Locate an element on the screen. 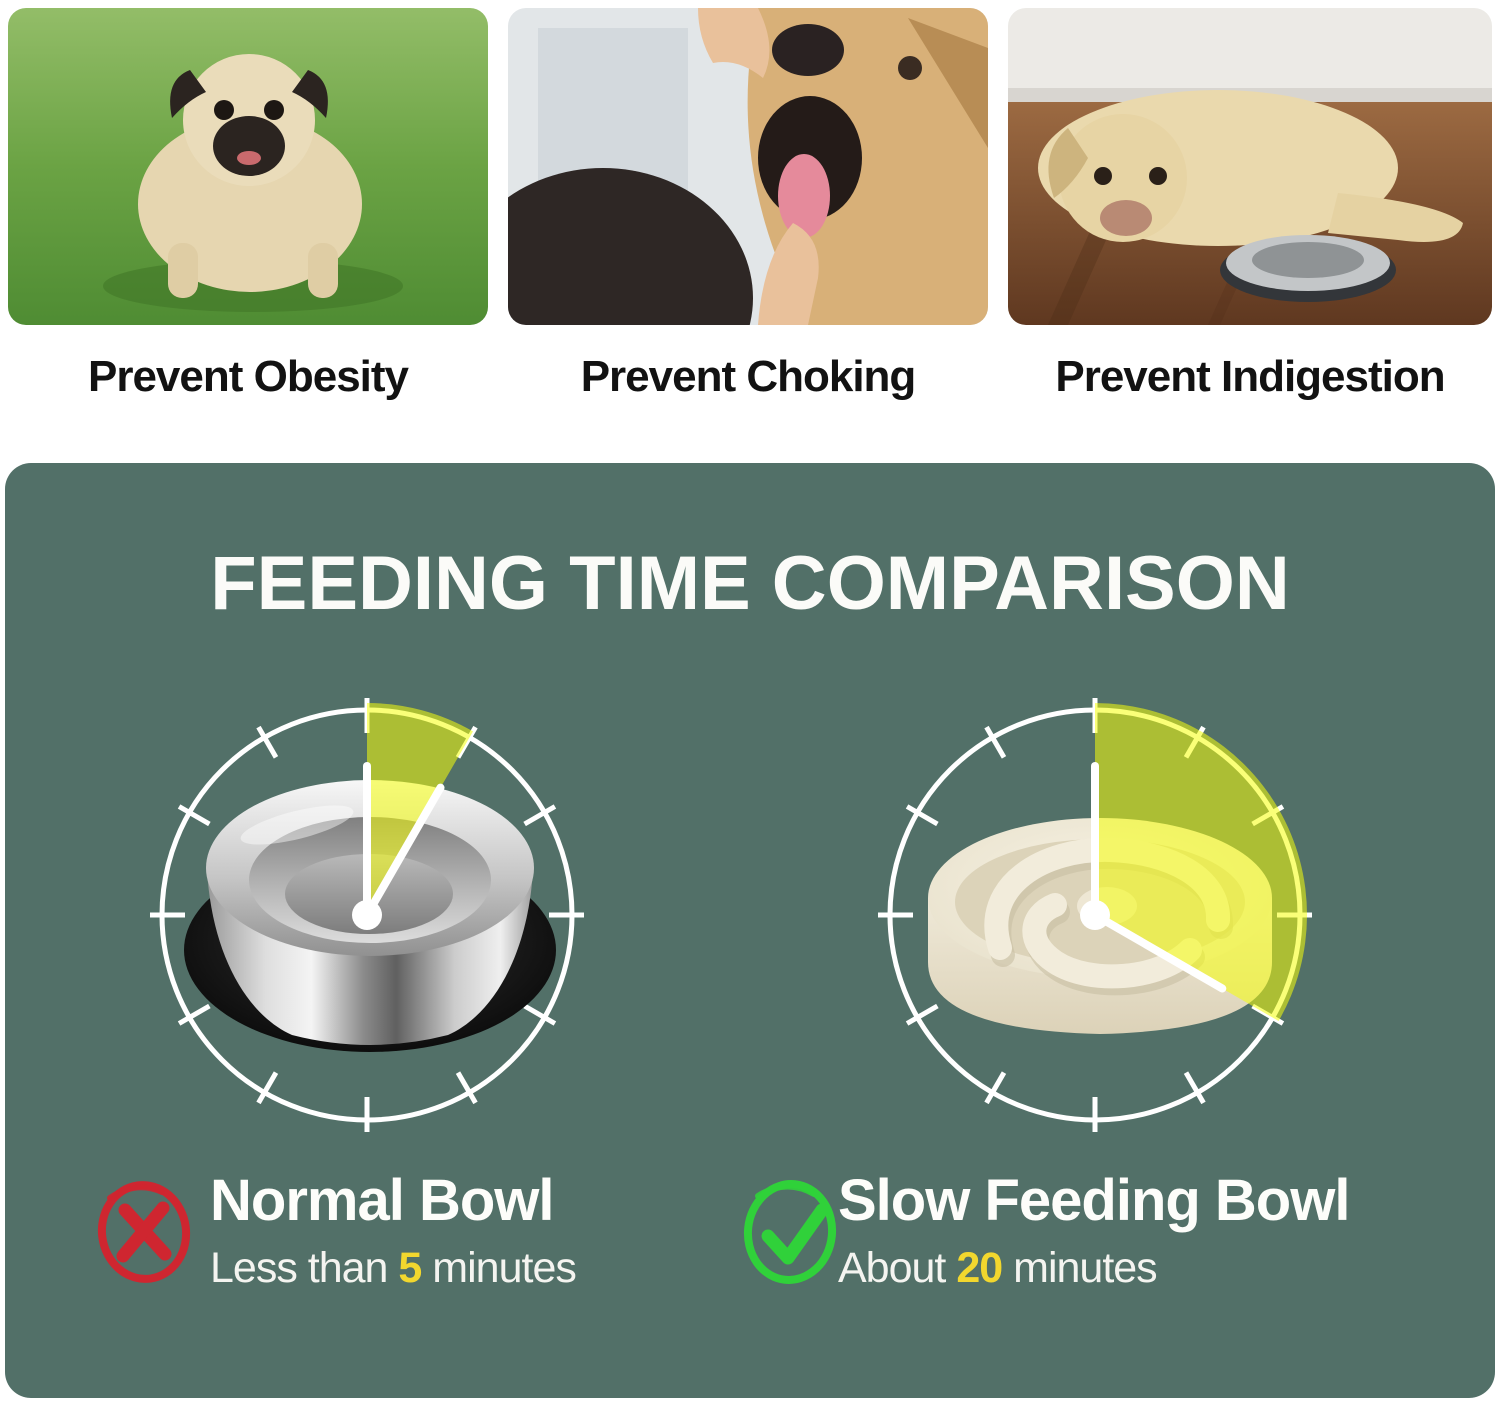 This screenshot has width=1500, height=1405. normal-bowl-result: Normal Bowl Less than 5 minutes is located at coordinates (393, 1231).